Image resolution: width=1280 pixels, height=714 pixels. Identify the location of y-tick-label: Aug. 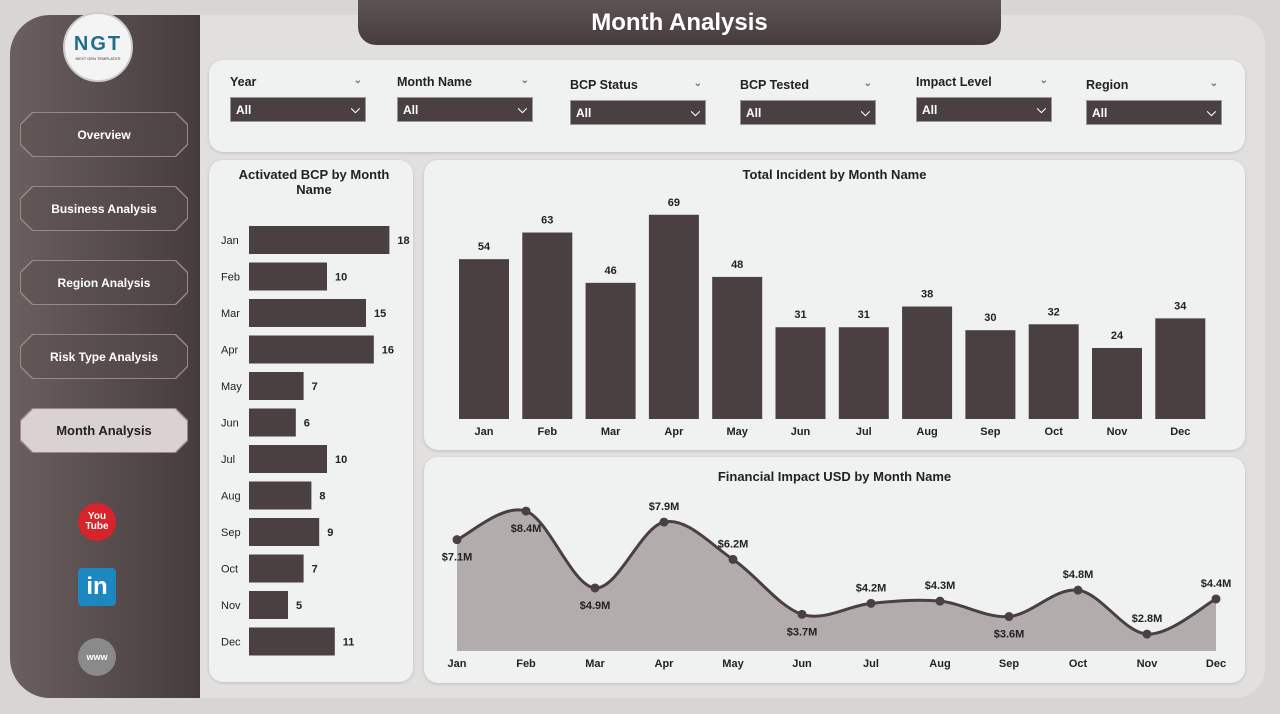
(231, 497).